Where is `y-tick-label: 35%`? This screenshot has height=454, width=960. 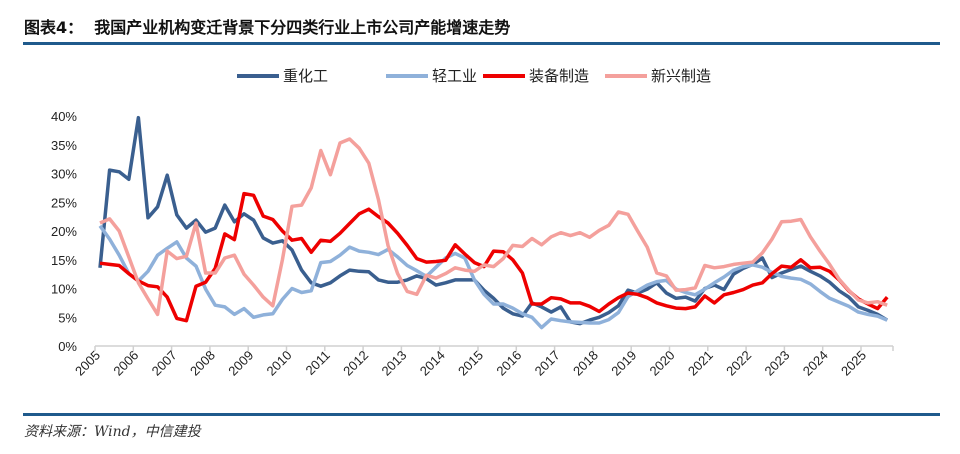
y-tick-label: 35% is located at coordinates (64, 145).